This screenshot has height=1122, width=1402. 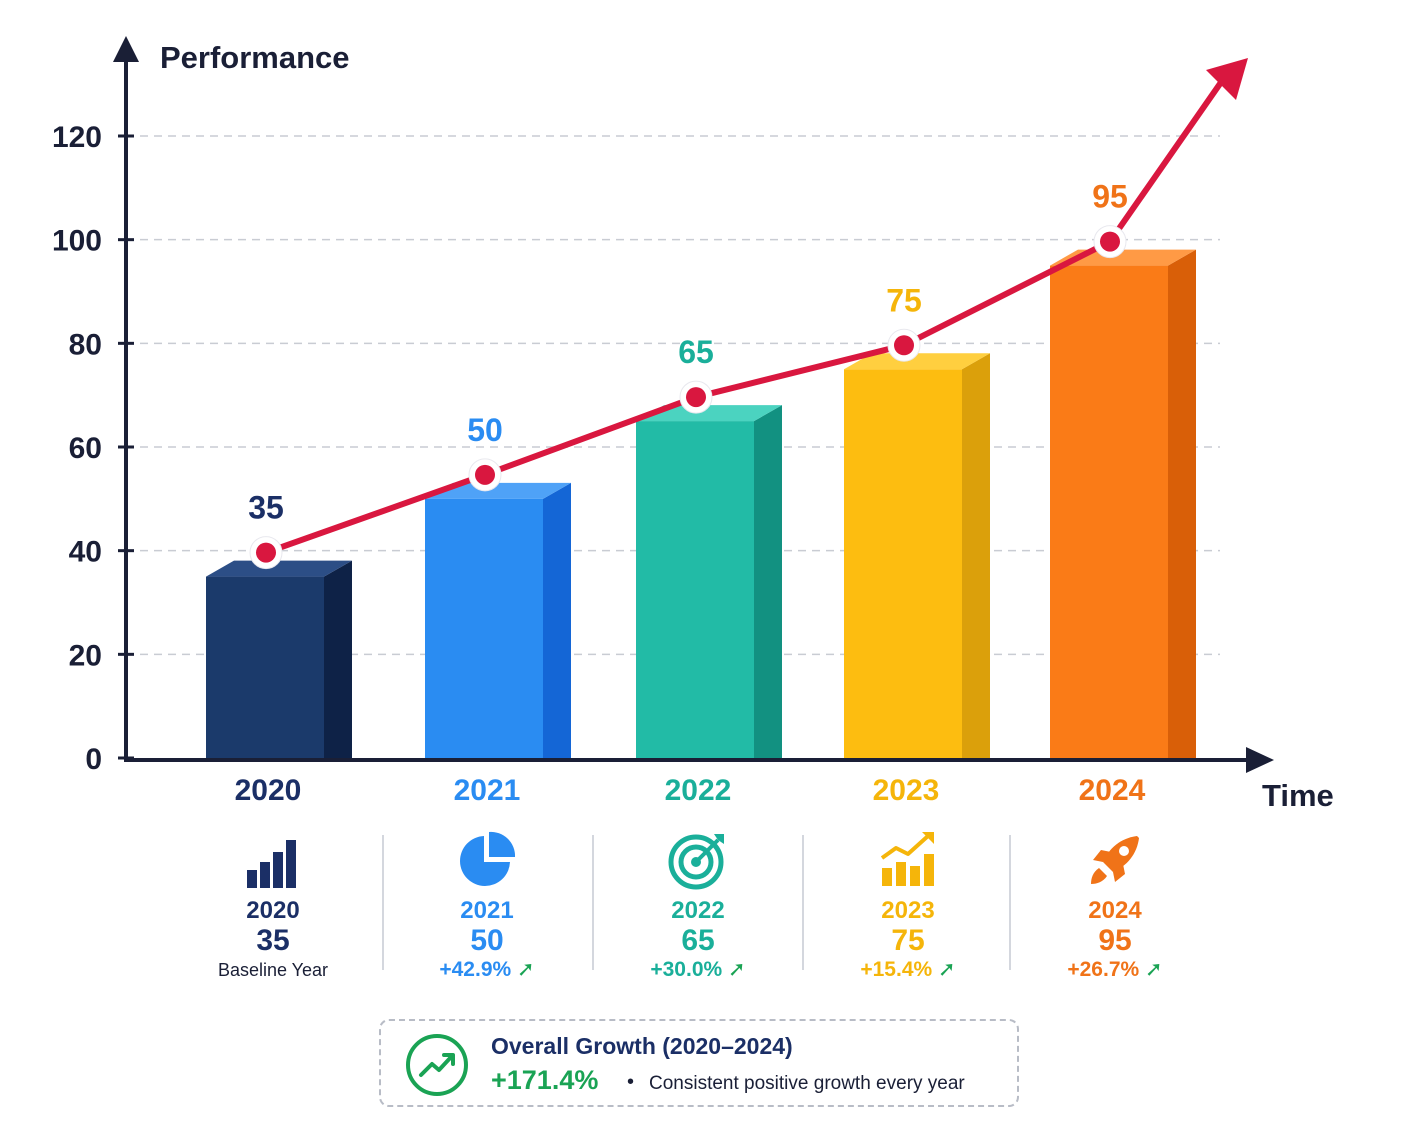 I want to click on target-icon, so click(x=698, y=860).